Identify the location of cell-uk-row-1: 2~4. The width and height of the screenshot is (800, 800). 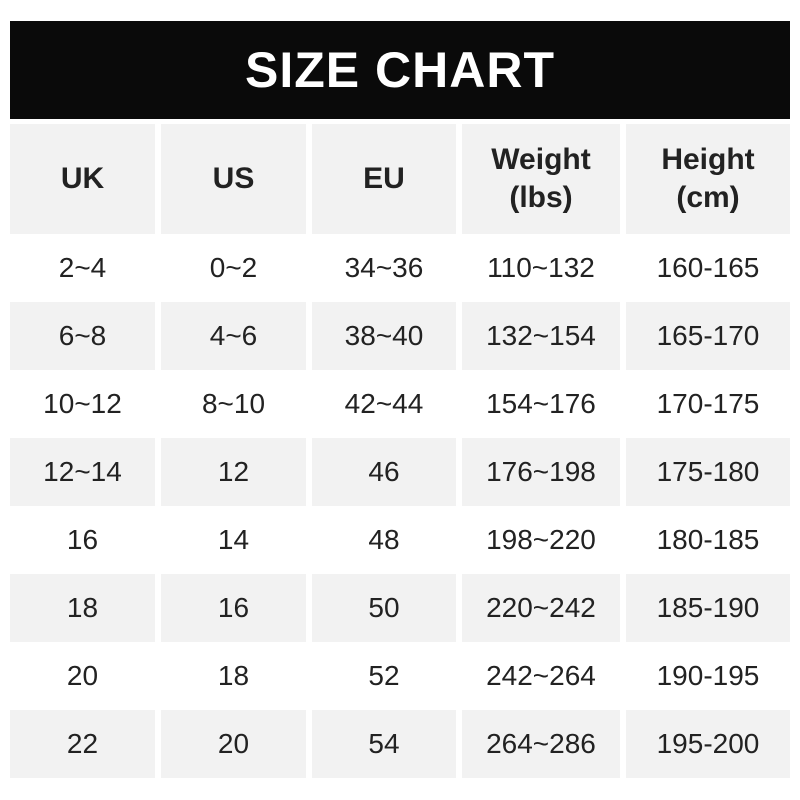
(82, 268).